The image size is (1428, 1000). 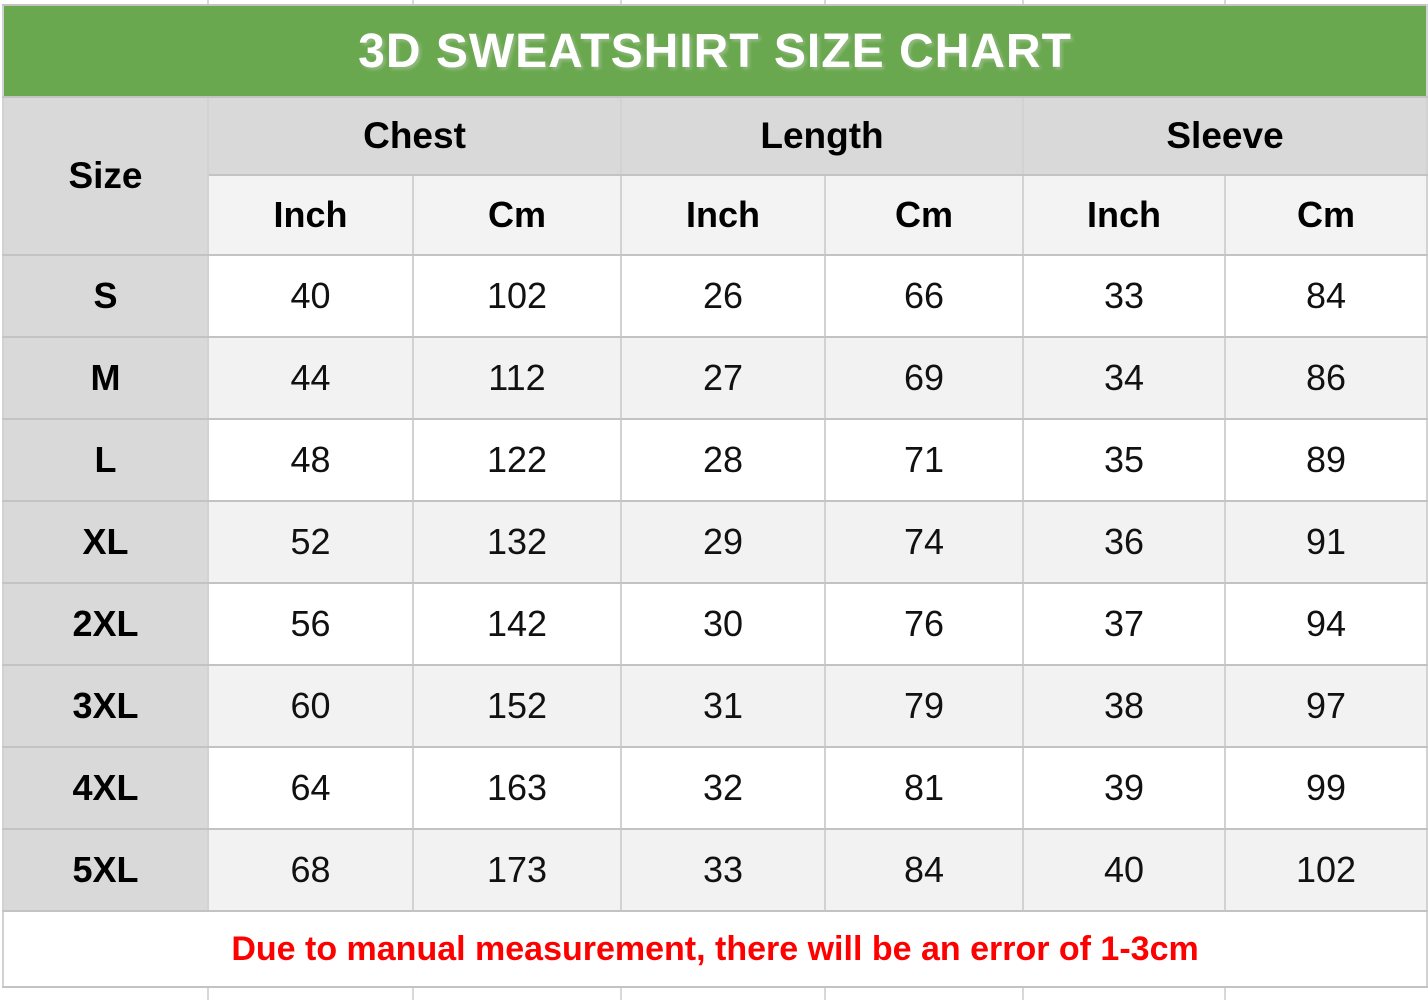 What do you see at coordinates (105, 624) in the screenshot?
I see `size-row-label: 2XL` at bounding box center [105, 624].